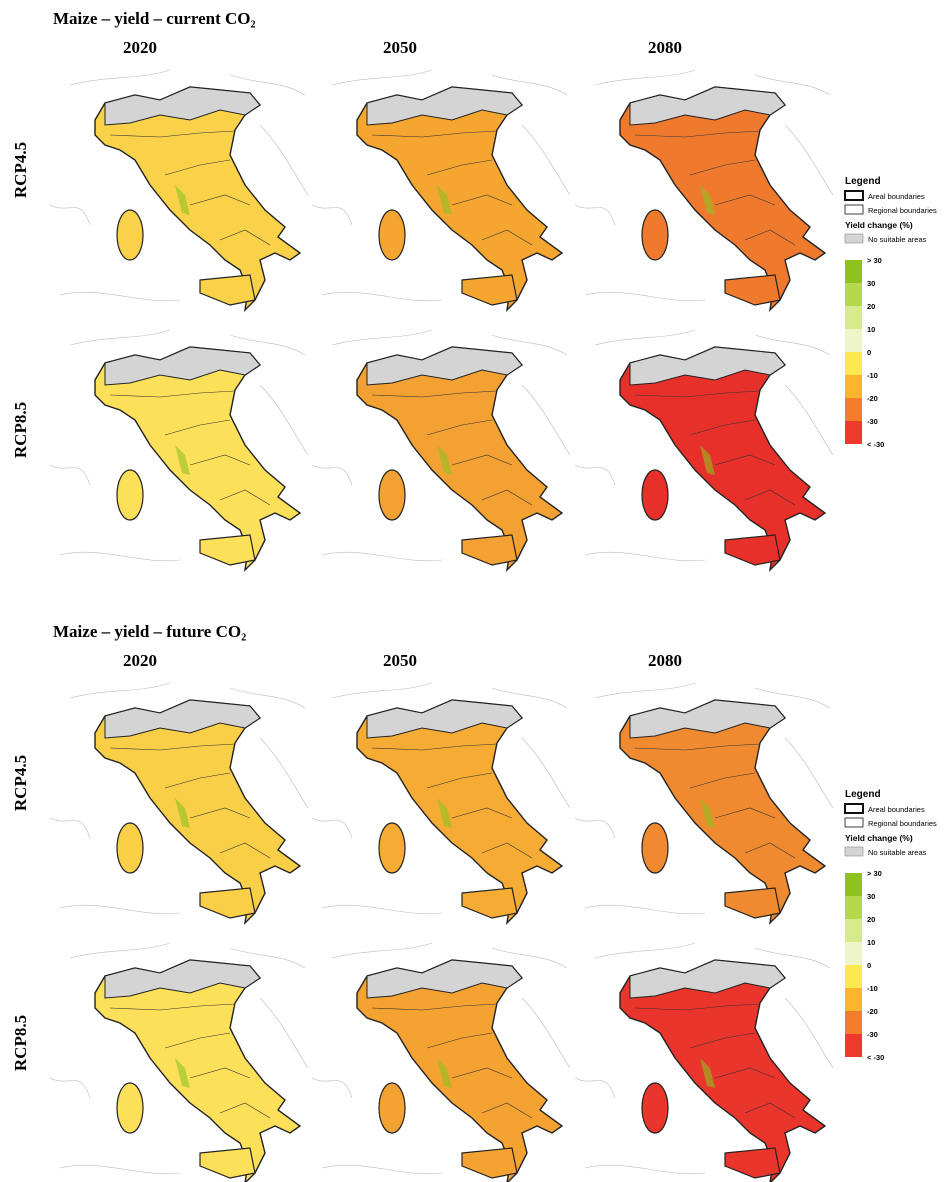 Image resolution: width=948 pixels, height=1182 pixels. Describe the element at coordinates (149, 631) in the screenshot. I see `panel-title: Maize – yield – future CO₂` at that location.